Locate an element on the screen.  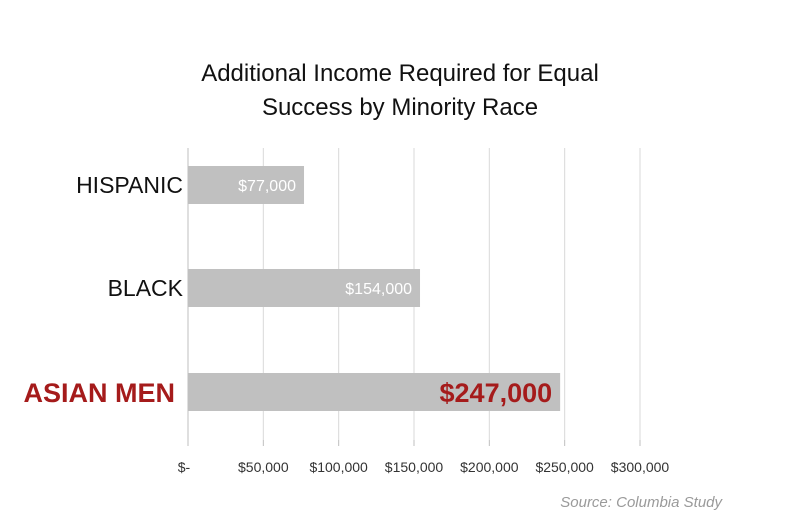
chart-title-line-2: Success by Minority Race is located at coordinates (400, 107).